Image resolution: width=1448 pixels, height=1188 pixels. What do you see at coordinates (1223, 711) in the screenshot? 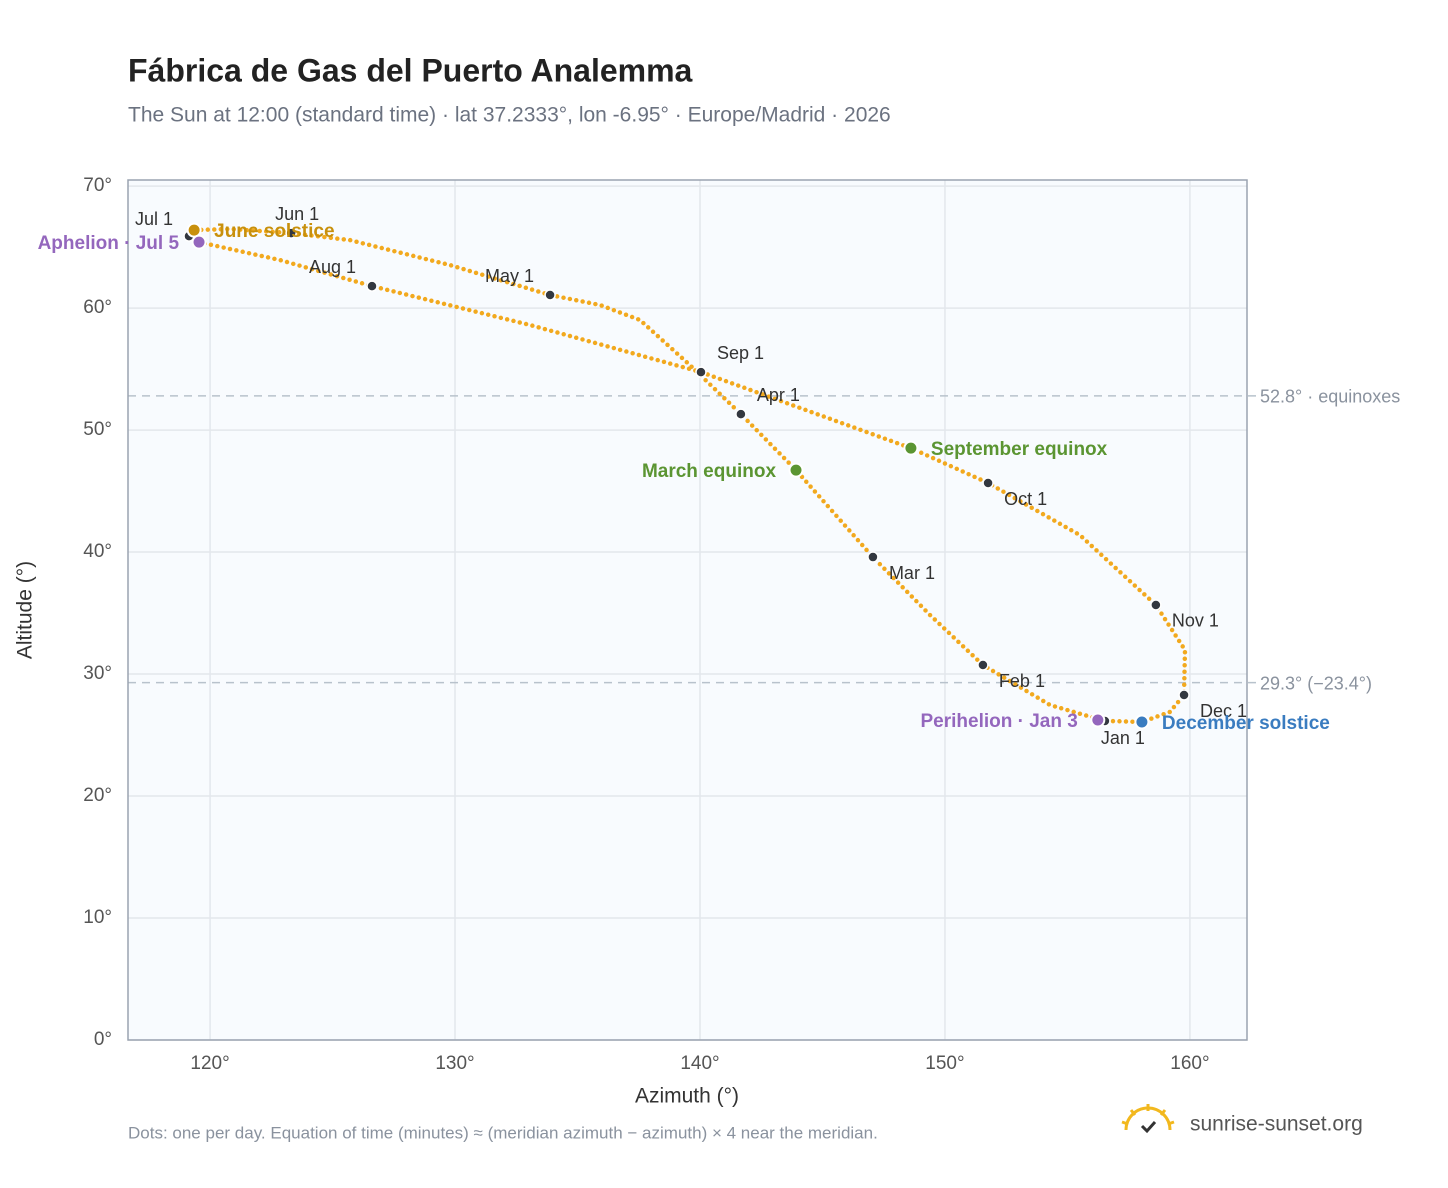
I see `month-label: Dec 1` at bounding box center [1223, 711].